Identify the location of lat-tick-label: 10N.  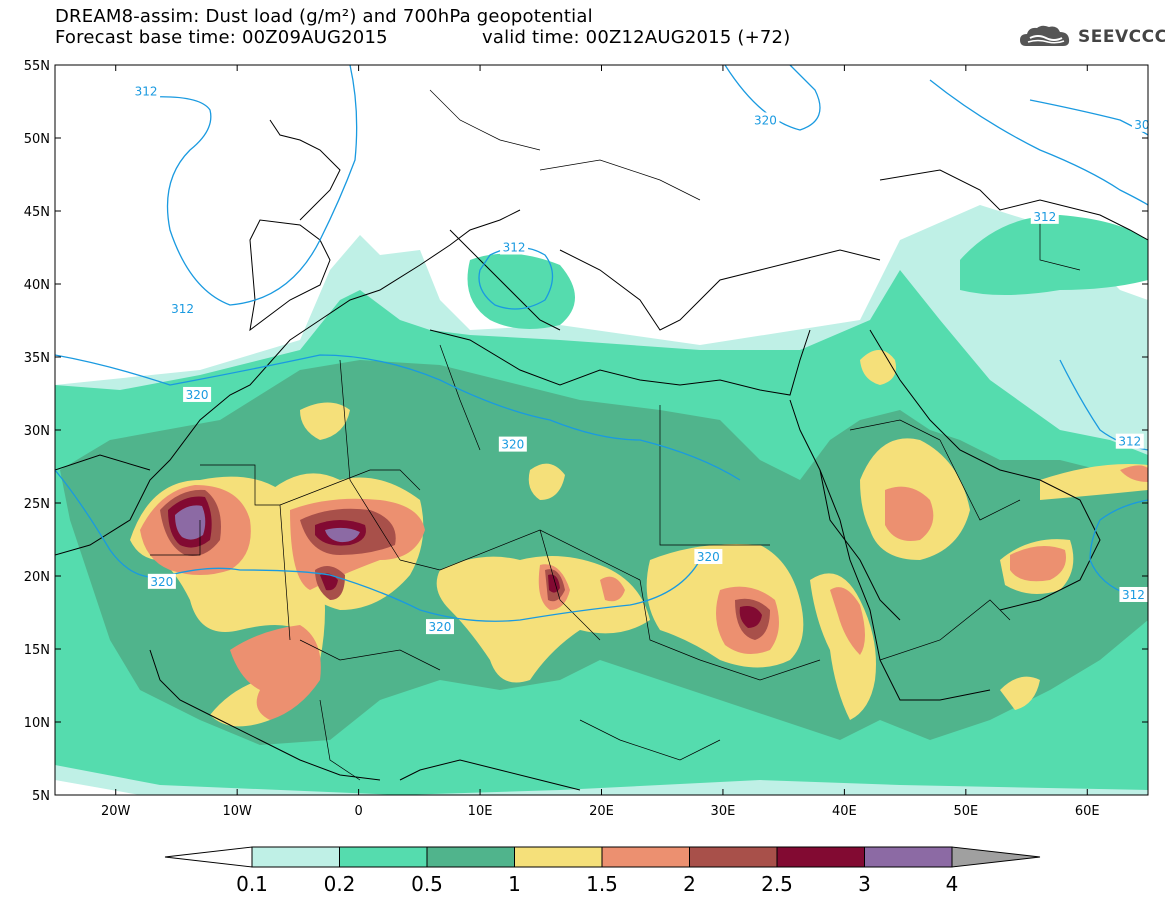
(37, 723).